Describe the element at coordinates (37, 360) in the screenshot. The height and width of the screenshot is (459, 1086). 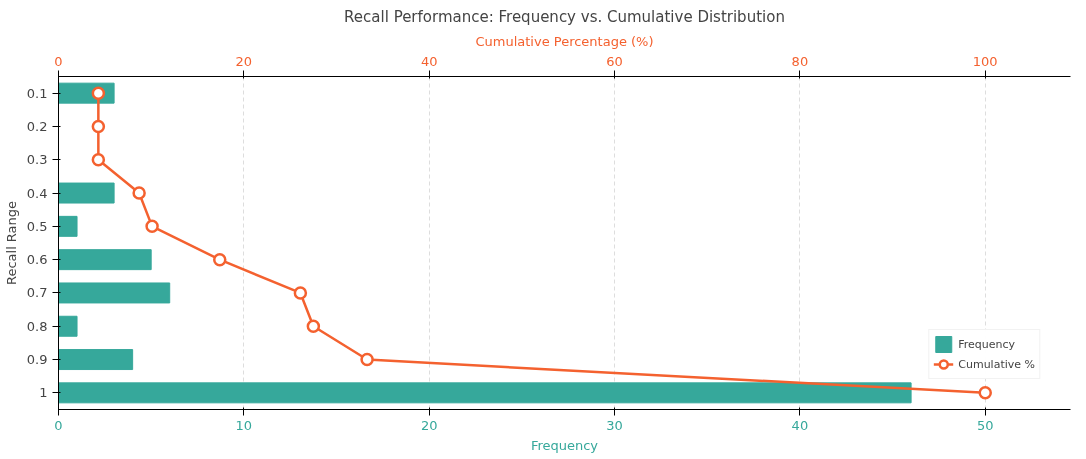
I see `y-tick-label: 0.9` at that location.